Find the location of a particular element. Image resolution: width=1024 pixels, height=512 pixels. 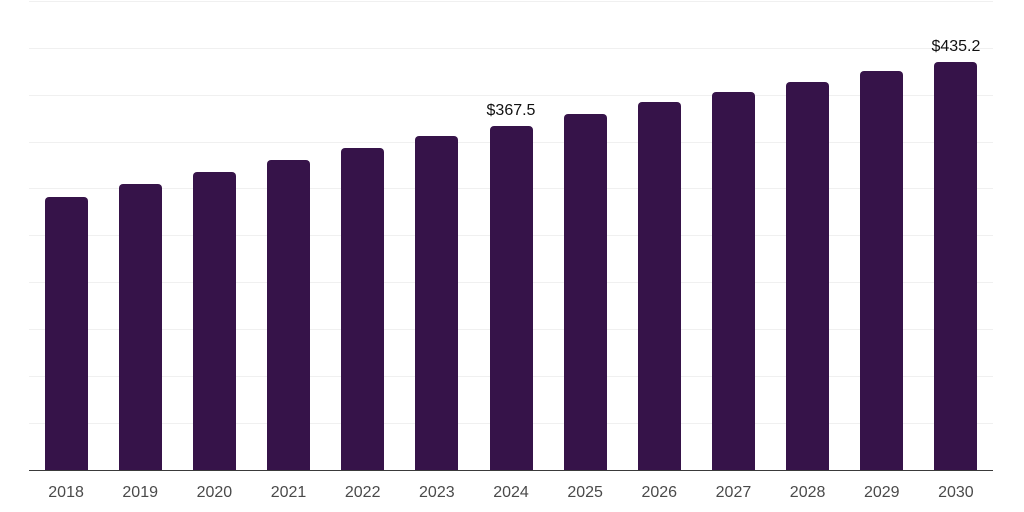

x-tick-label-2022: 2022 is located at coordinates (362, 492).